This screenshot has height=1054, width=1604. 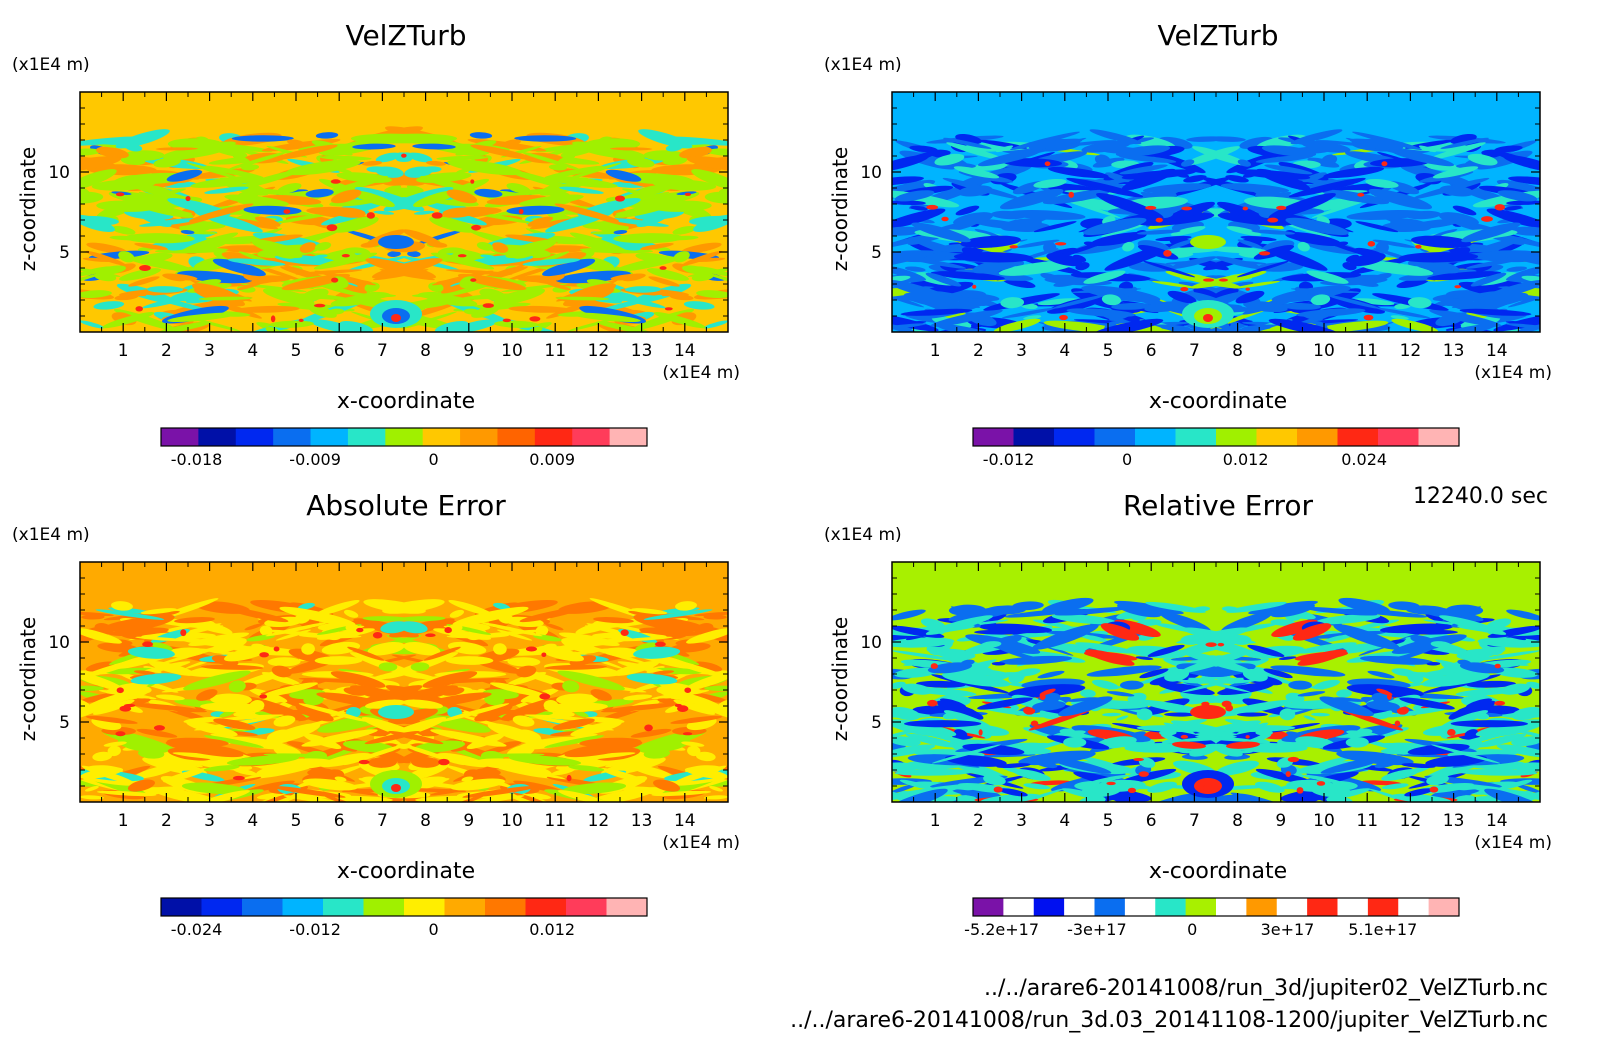 What do you see at coordinates (296, 351) in the screenshot?
I see `x-tick-label: 5` at bounding box center [296, 351].